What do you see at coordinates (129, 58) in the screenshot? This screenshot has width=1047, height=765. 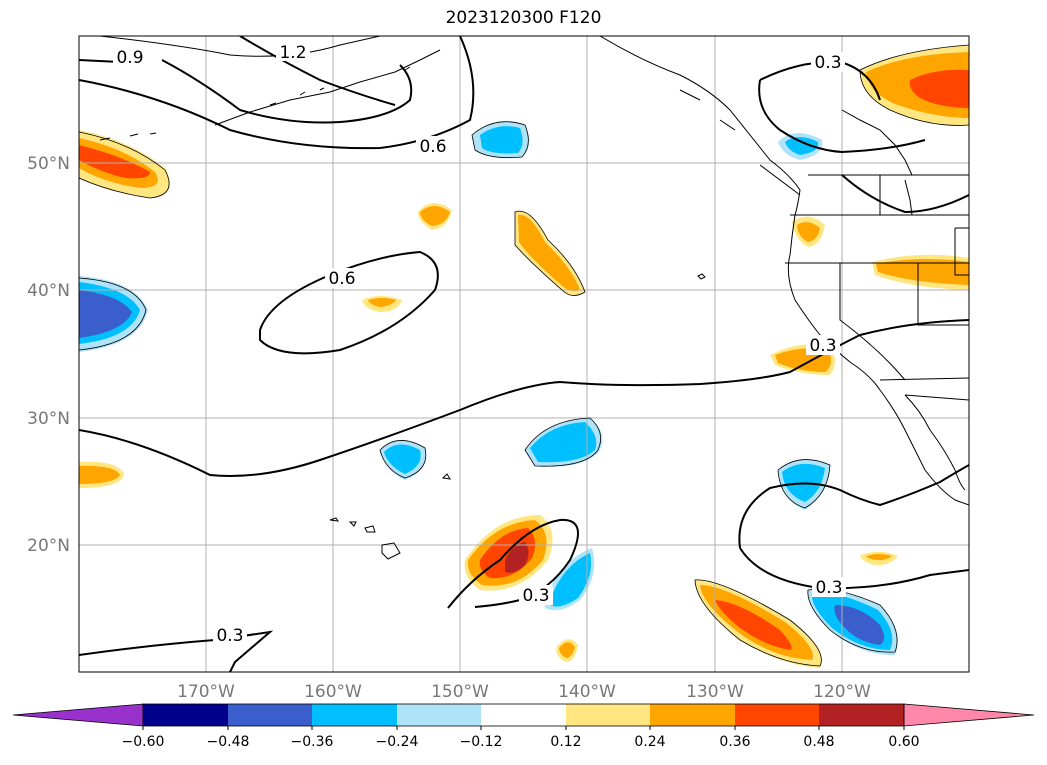 I see `contour-label: 0.9` at bounding box center [129, 58].